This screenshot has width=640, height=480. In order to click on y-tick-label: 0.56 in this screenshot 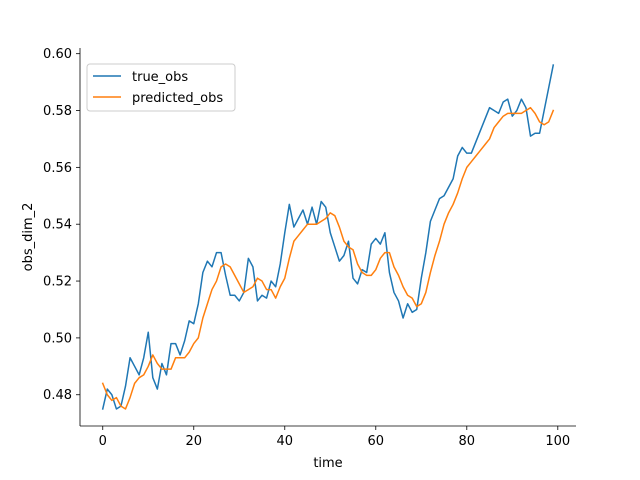, I will do `click(57, 168)`.